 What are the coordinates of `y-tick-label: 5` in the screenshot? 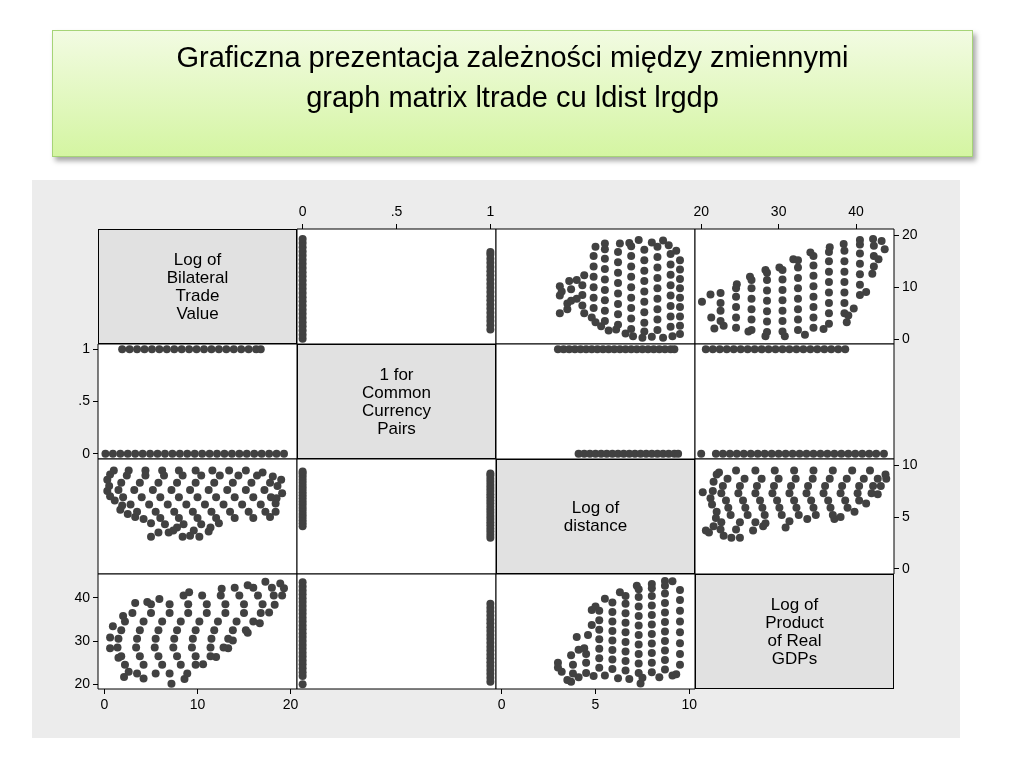 It's located at (906, 515).